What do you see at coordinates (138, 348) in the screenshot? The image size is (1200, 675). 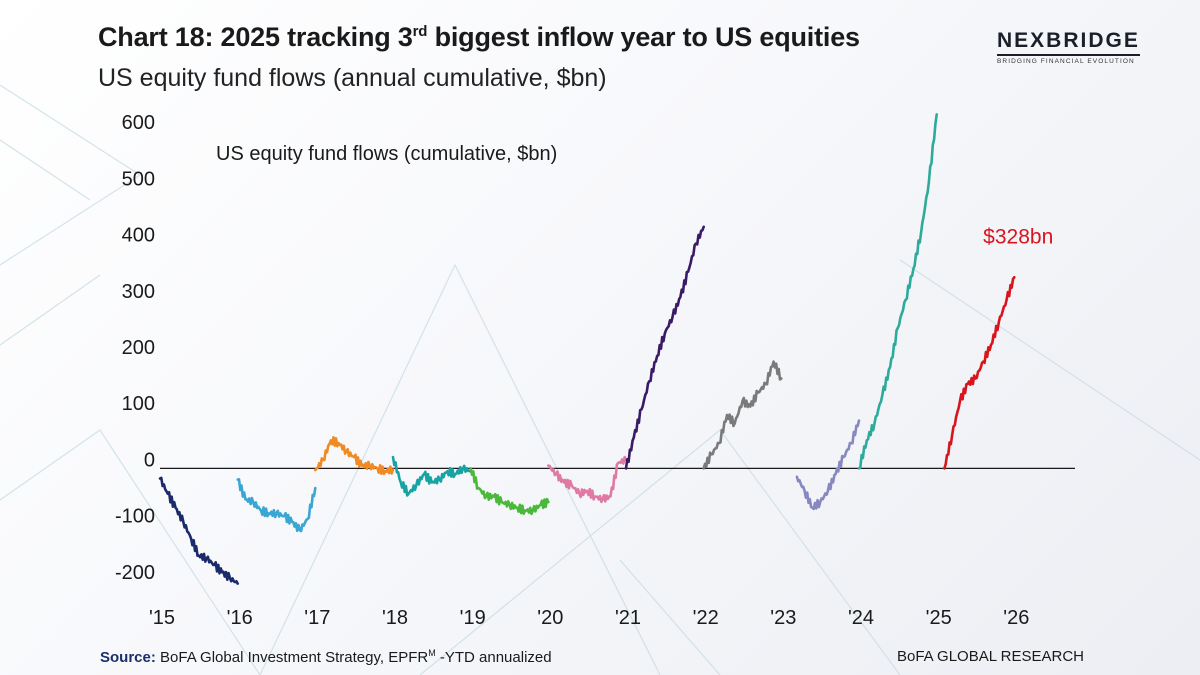 I see `y-tick-label: 200` at bounding box center [138, 348].